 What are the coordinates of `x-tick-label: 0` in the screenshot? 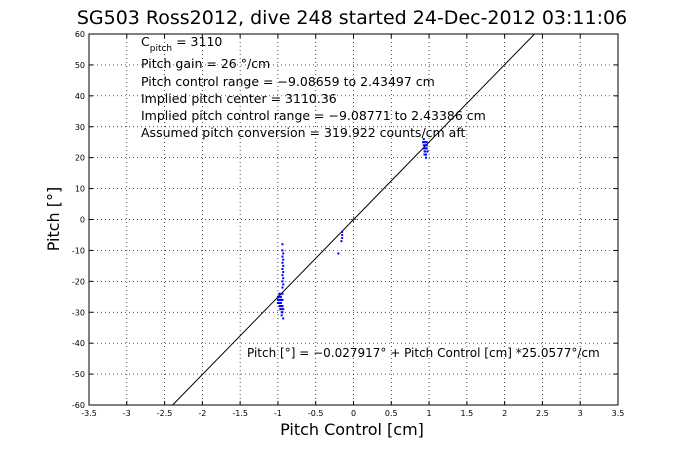 It's located at (353, 413).